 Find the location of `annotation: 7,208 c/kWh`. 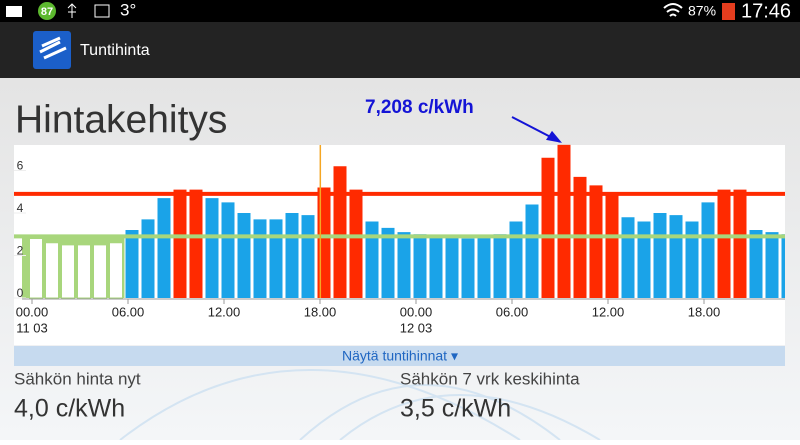

annotation: 7,208 c/kWh is located at coordinates (419, 107).